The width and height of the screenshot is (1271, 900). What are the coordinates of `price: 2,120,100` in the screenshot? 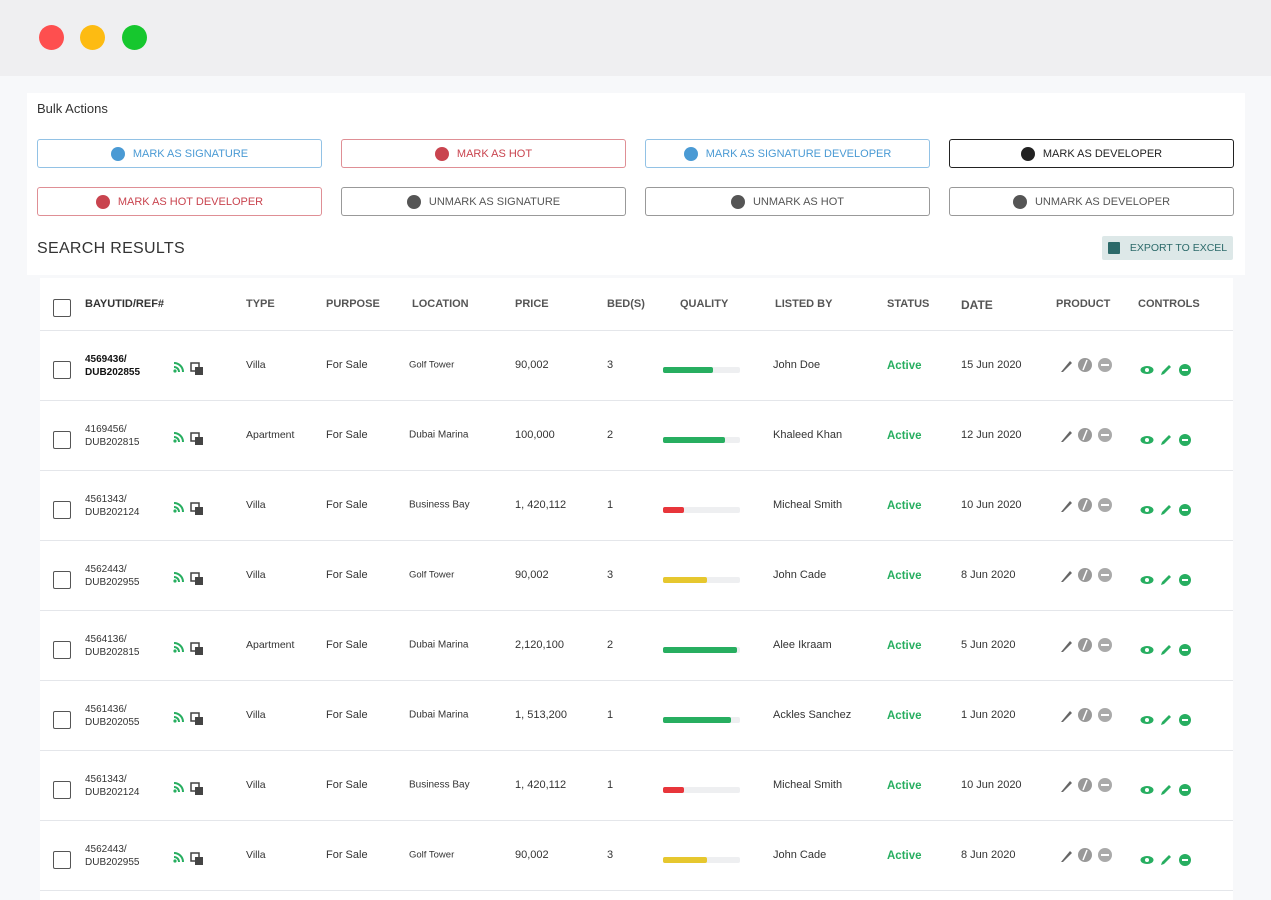 It's located at (539, 645).